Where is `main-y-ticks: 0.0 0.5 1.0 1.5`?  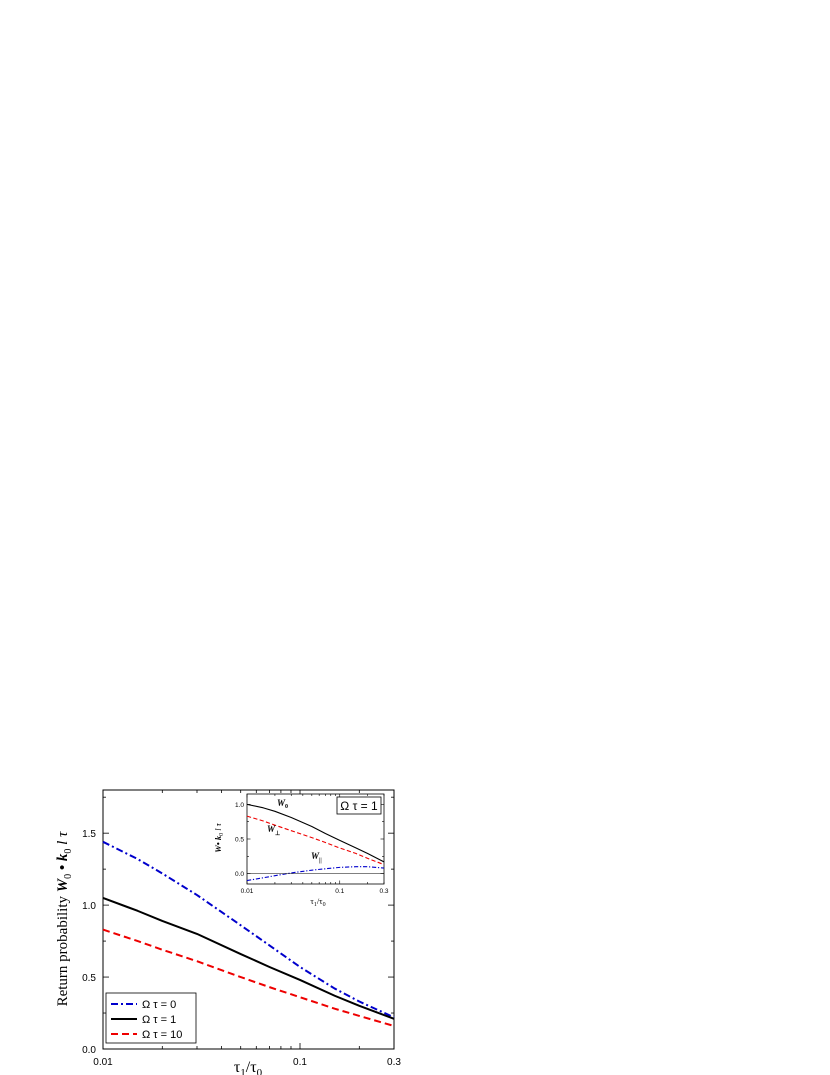 main-y-ticks: 0.0 0.5 1.0 1.5 is located at coordinates (238, 926).